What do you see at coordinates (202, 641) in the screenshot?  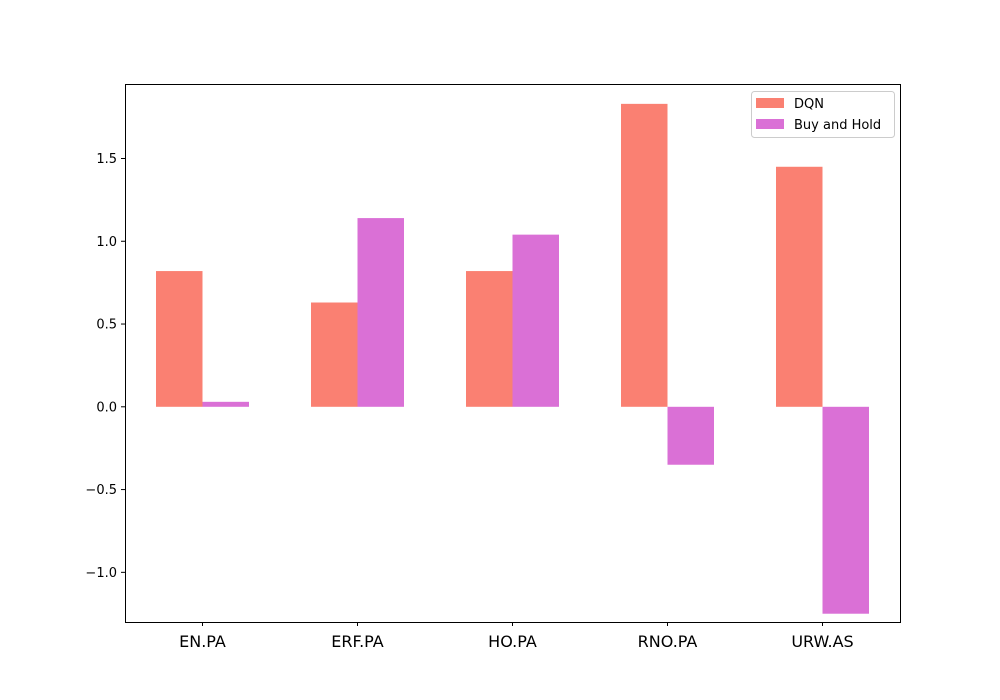 I see `x-tick-label: EN.PA` at bounding box center [202, 641].